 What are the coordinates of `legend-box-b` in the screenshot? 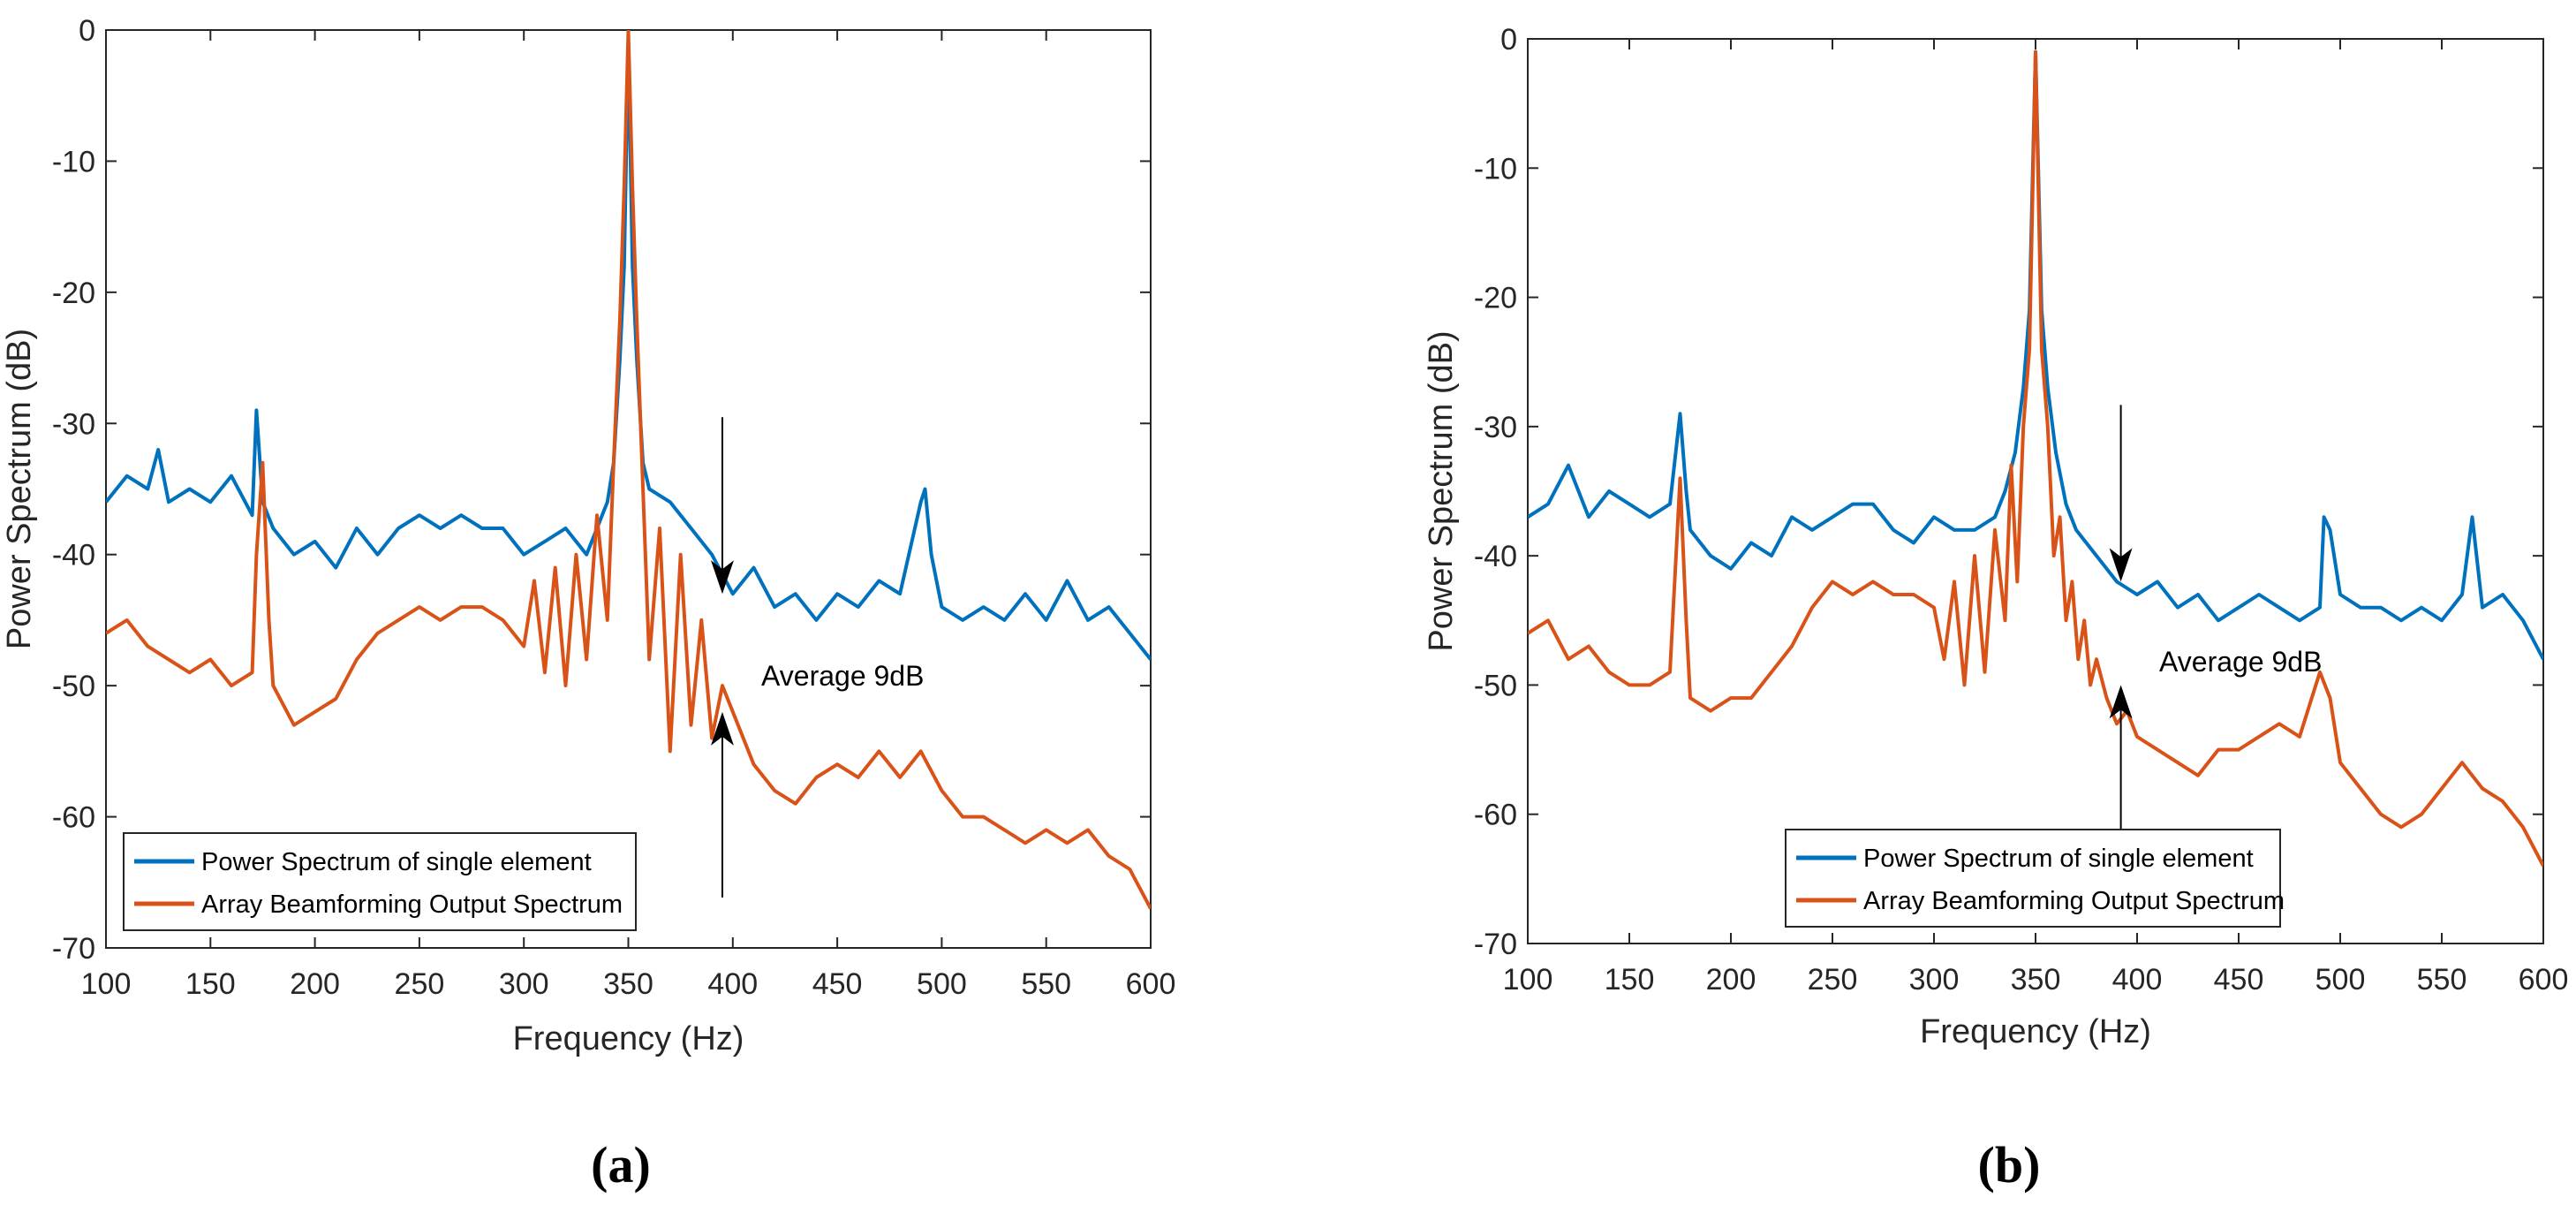 It's located at (2033, 878).